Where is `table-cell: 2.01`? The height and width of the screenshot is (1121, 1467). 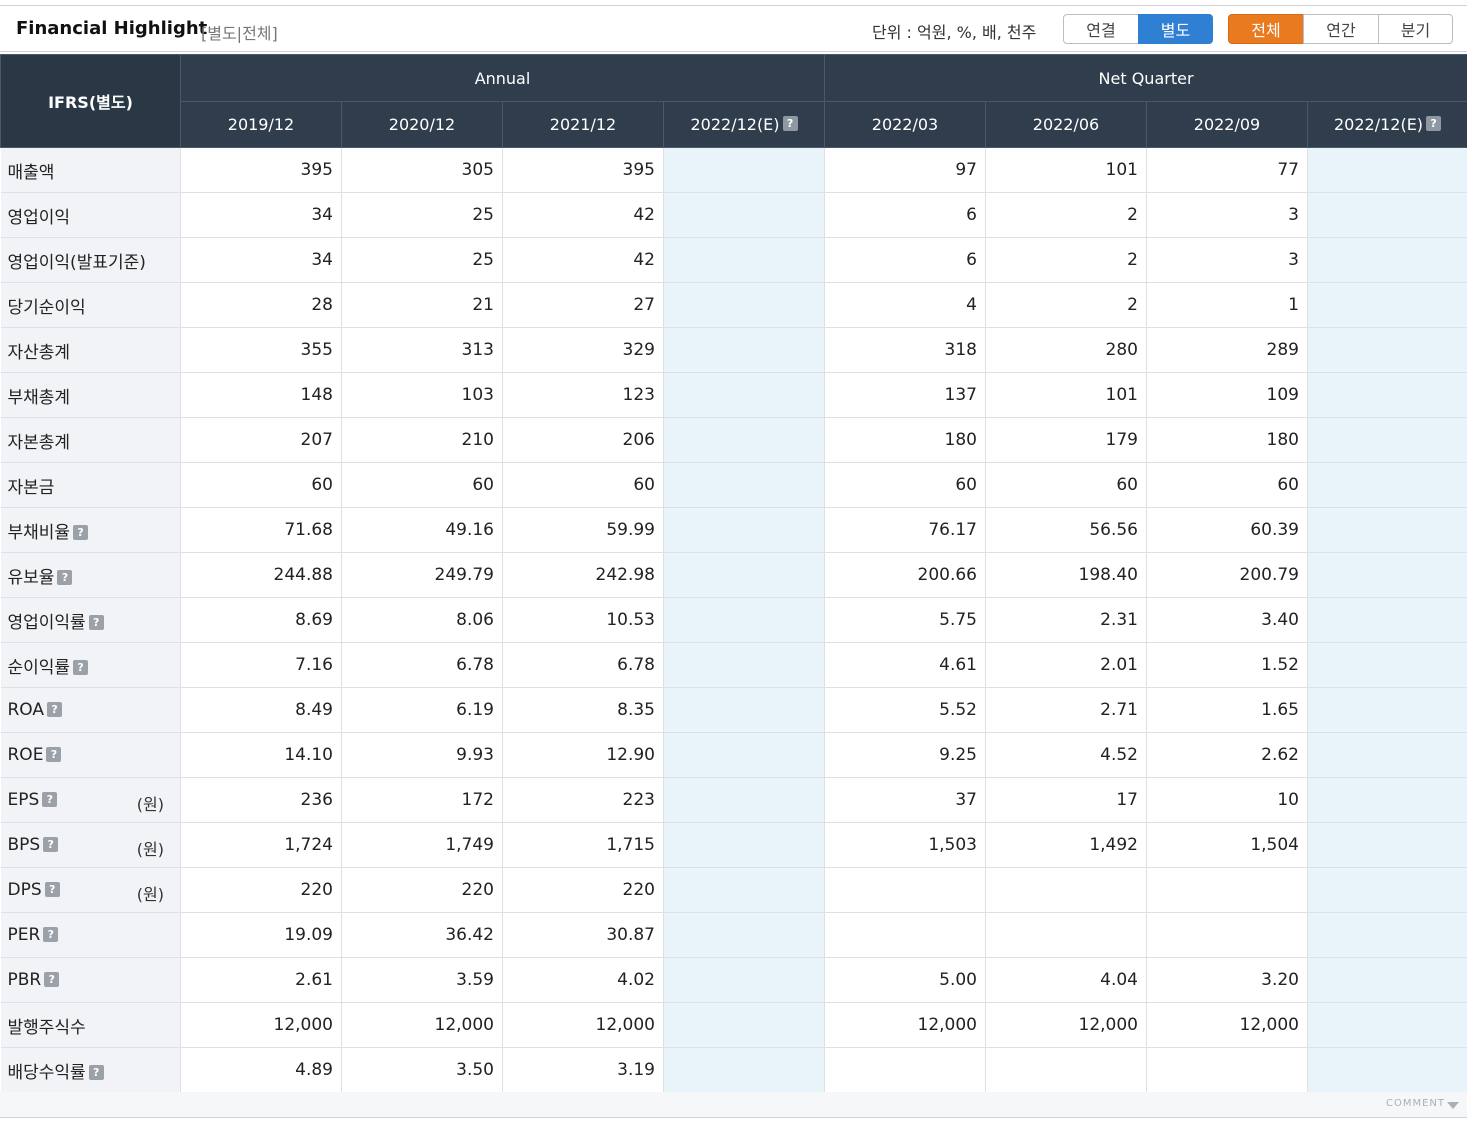 table-cell: 2.01 is located at coordinates (1066, 665).